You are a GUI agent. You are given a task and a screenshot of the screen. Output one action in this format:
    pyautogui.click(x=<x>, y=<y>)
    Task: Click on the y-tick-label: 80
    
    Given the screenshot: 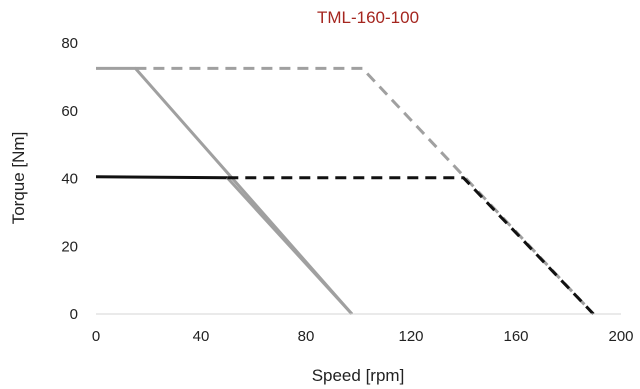 What is the action you would take?
    pyautogui.click(x=69, y=43)
    